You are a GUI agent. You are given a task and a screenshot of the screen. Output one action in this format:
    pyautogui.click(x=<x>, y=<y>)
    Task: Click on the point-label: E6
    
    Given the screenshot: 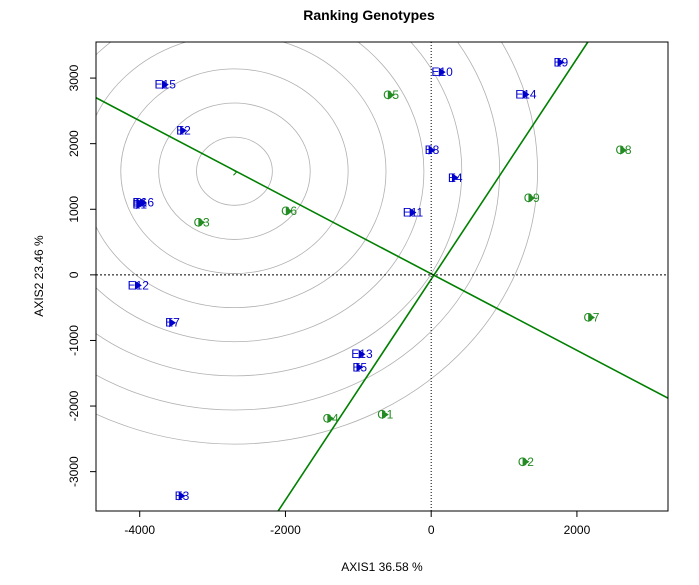 What is the action you would take?
    pyautogui.click(x=139, y=203)
    